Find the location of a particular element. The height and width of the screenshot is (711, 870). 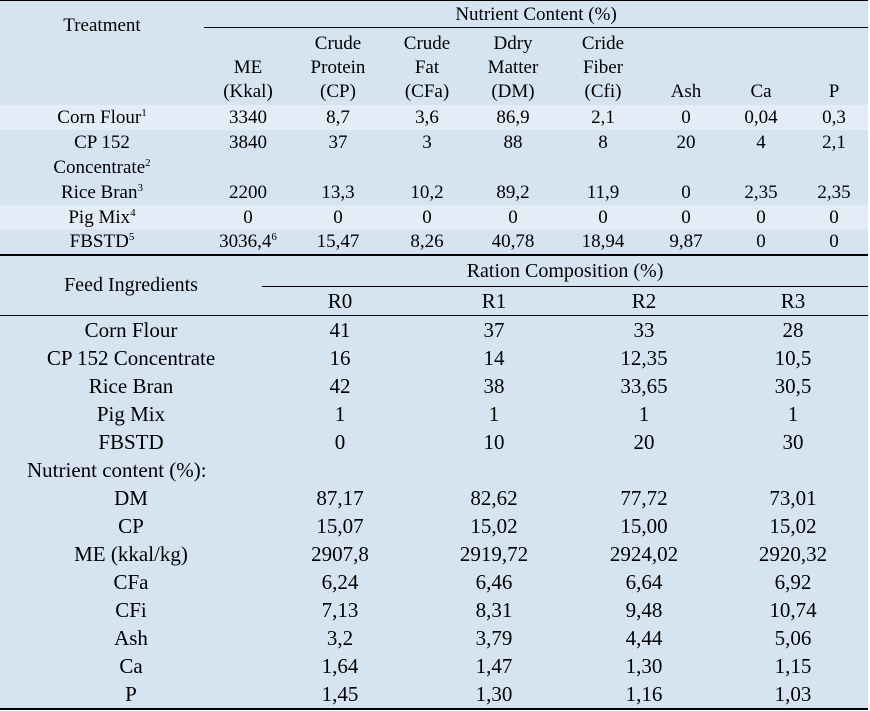

footnote-marker: 3 is located at coordinates (140, 188).